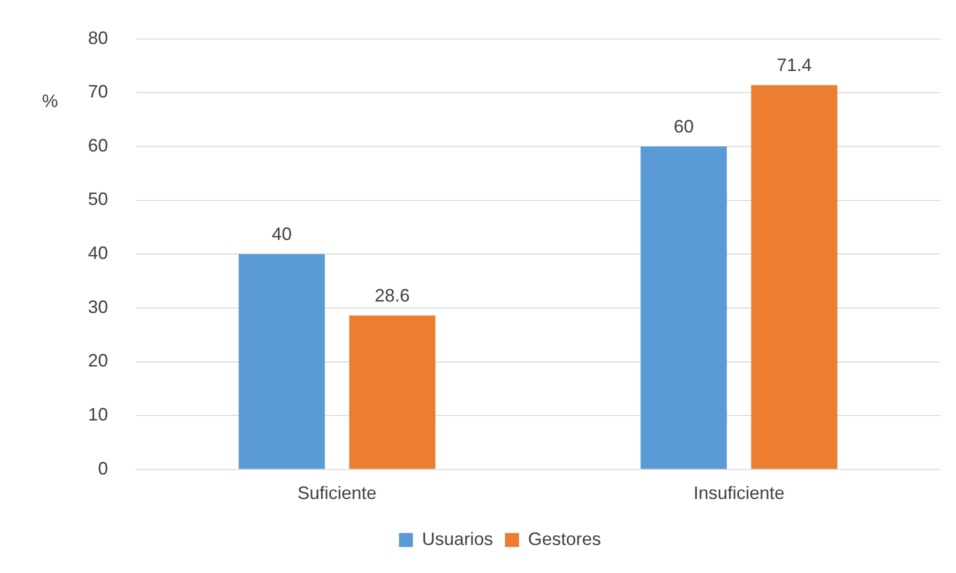 This screenshot has width=956, height=573. Describe the element at coordinates (392, 295) in the screenshot. I see `data-label: 28.6` at that location.